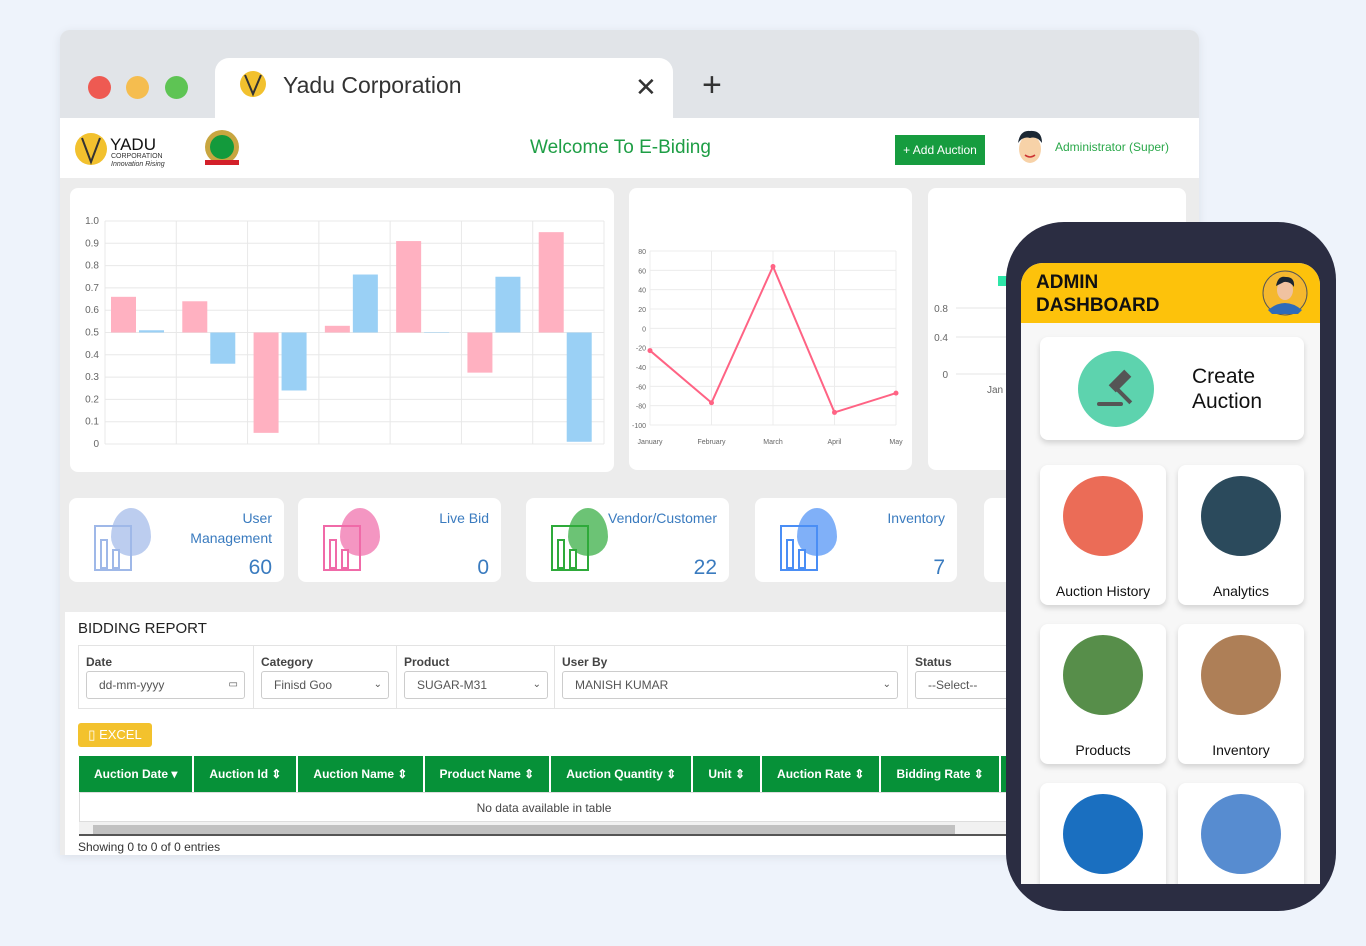  What do you see at coordinates (92, 243) in the screenshot?
I see `y-tick-label: 0.9` at bounding box center [92, 243].